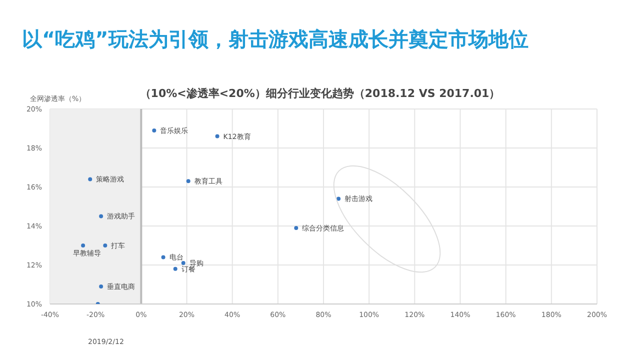 The width and height of the screenshot is (640, 360). What do you see at coordinates (275, 39) in the screenshot?
I see `chart-title: 以“吃鸡”玩法为引领，射击游戏高速成长并奠定市场地位` at bounding box center [275, 39].